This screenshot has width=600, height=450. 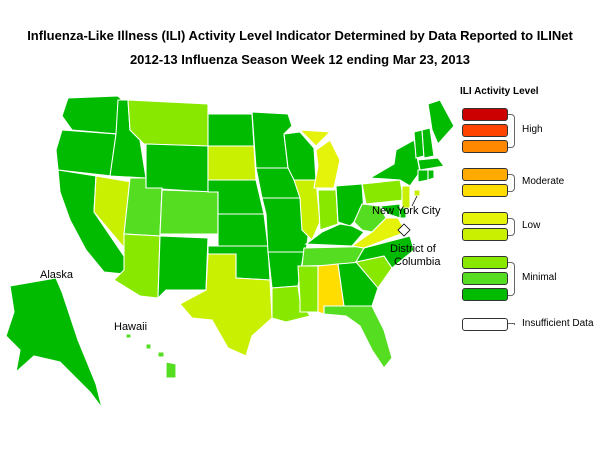 What do you see at coordinates (428, 143) in the screenshot?
I see `state-nh` at bounding box center [428, 143].